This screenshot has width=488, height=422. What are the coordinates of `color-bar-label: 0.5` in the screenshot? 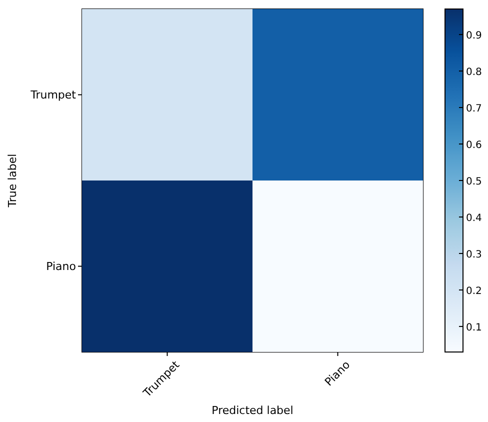 It's located at (474, 182).